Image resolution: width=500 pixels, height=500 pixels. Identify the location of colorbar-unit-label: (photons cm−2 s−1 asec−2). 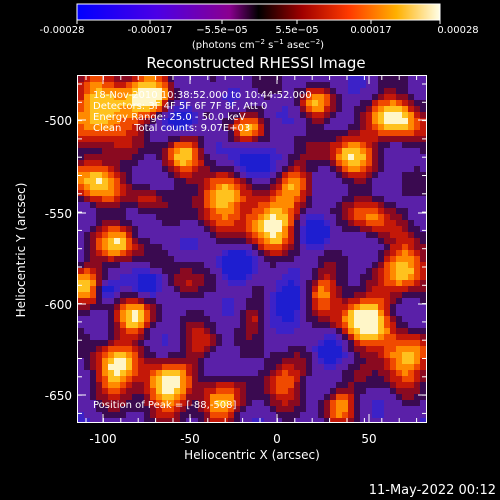
(258, 44).